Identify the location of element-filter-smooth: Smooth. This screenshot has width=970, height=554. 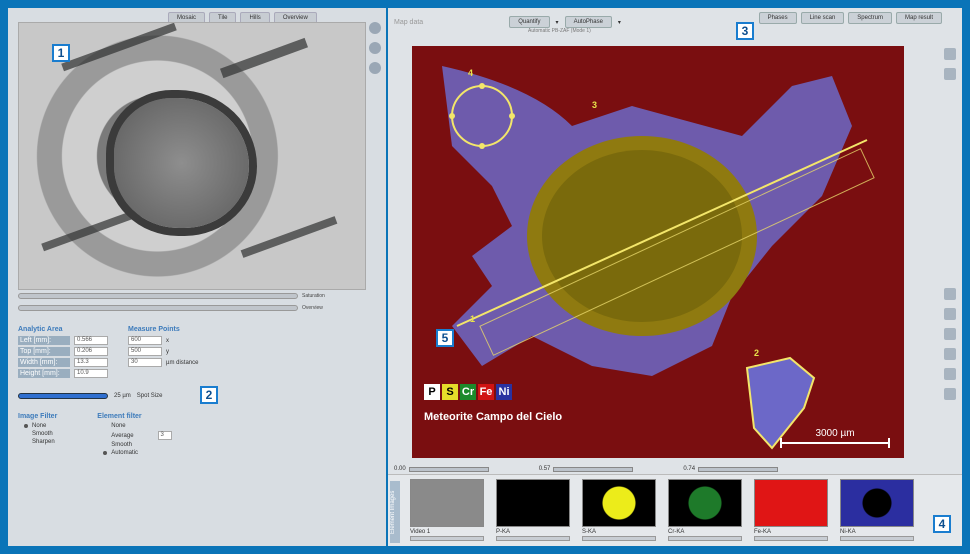
(137, 445).